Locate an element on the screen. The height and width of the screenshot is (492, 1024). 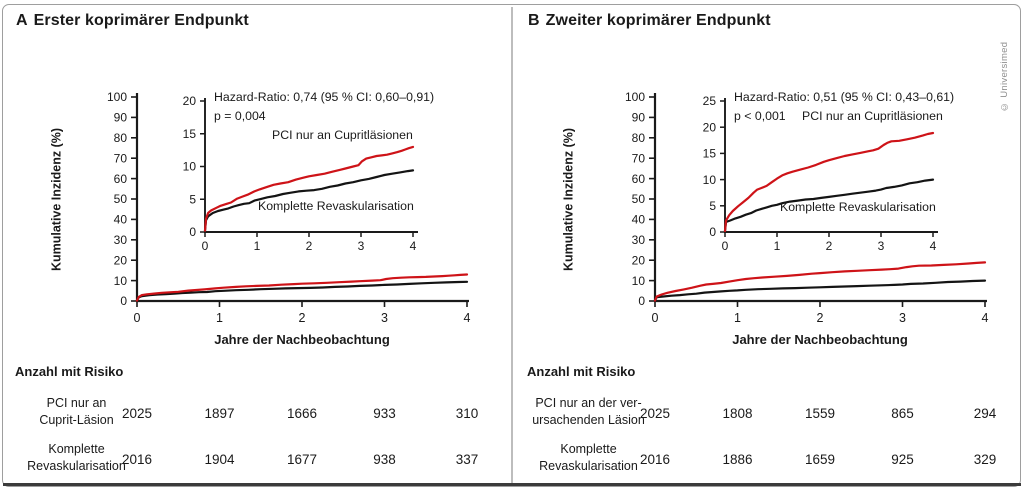
panel-b-title-text: Zweiter koprimärer Endpunkt is located at coordinates (658, 20).